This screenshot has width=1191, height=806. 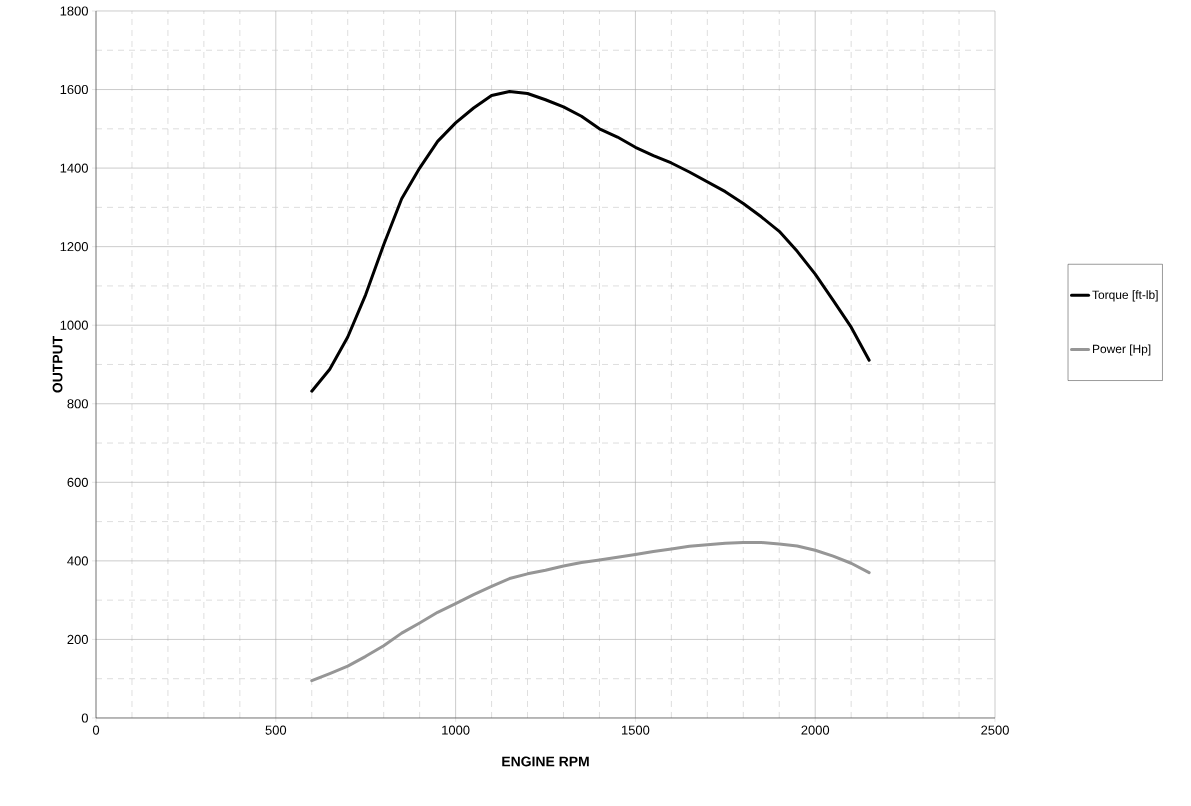 What do you see at coordinates (77, 482) in the screenshot?
I see `y-tick-label: 600` at bounding box center [77, 482].